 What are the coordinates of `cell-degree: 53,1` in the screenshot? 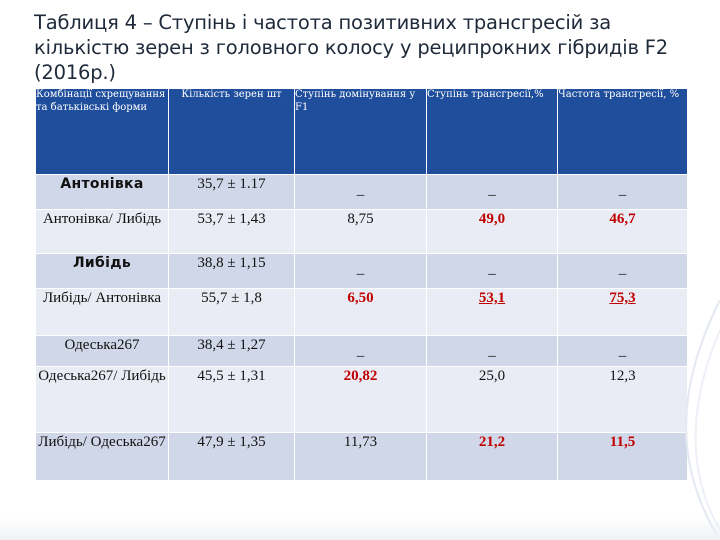 It's located at (492, 312).